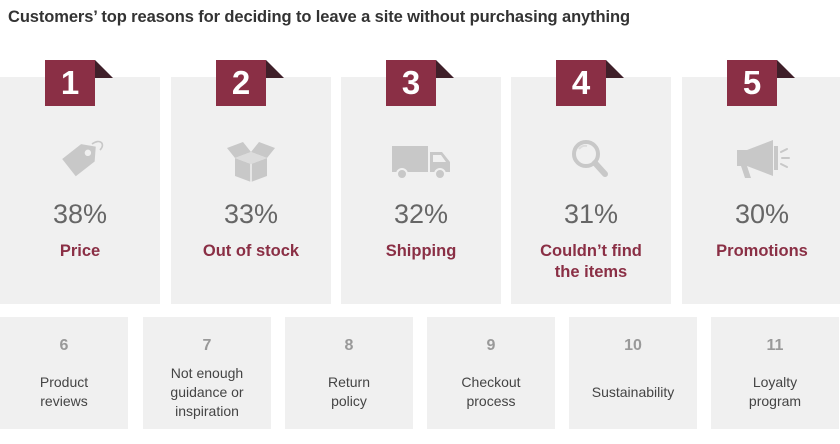 The image size is (840, 444). I want to click on reason-label: Sustainability, so click(633, 391).